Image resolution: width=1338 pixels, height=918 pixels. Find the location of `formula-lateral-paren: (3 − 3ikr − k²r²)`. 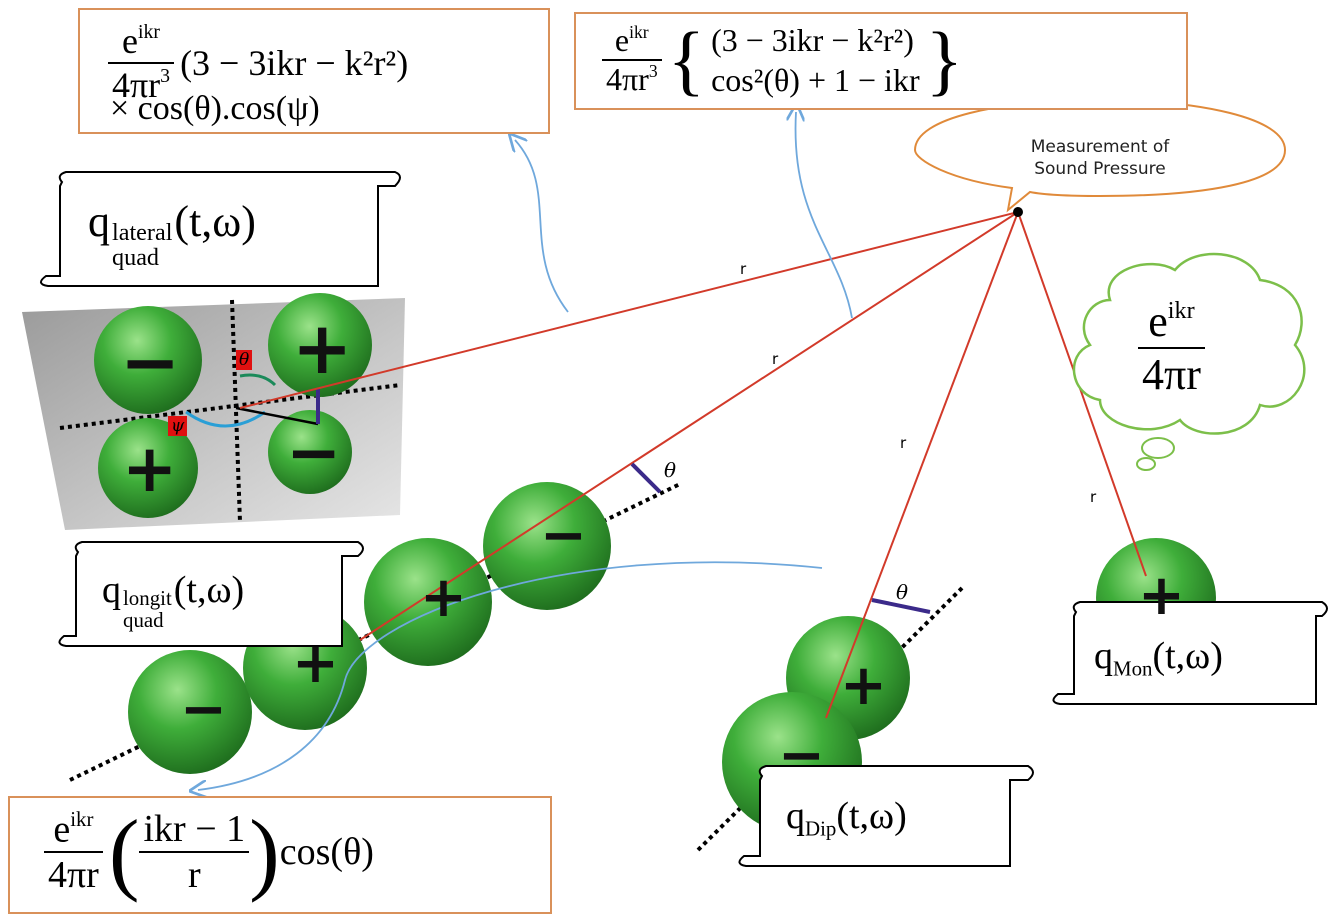

formula-lateral-paren: (3 − 3ikr − k²r²) is located at coordinates (294, 63).